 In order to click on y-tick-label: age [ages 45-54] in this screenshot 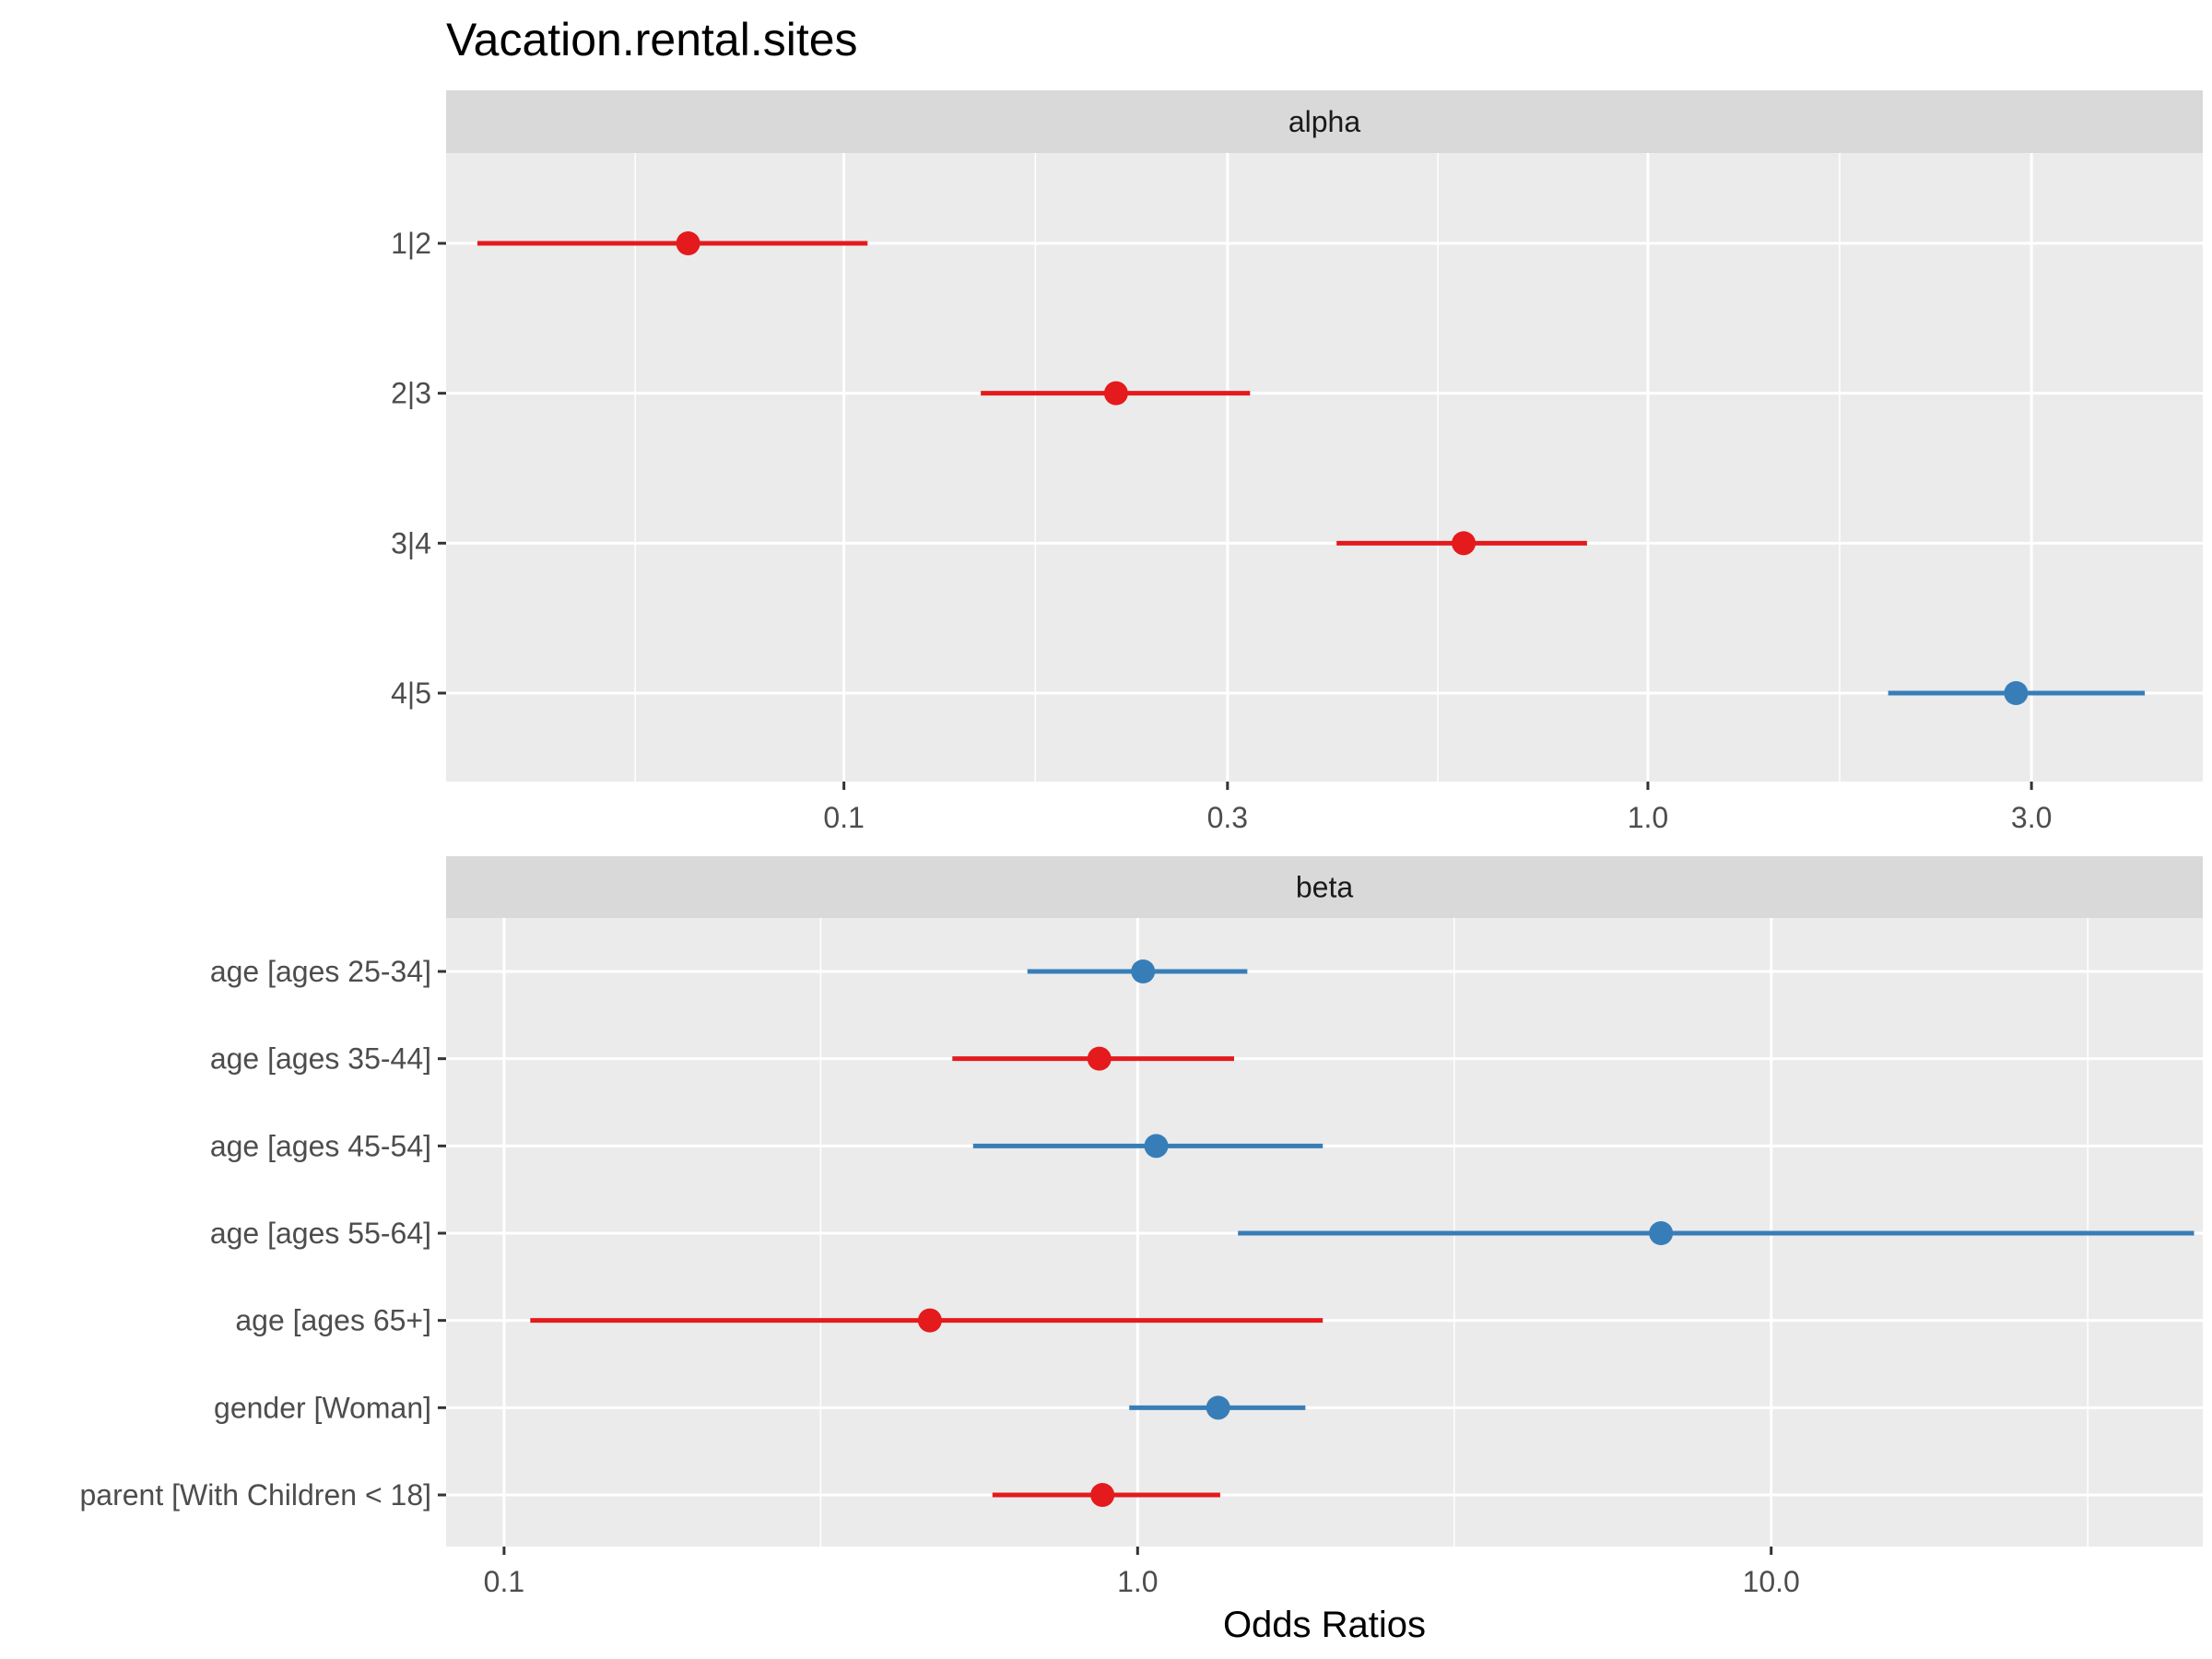, I will do `click(320, 1145)`.